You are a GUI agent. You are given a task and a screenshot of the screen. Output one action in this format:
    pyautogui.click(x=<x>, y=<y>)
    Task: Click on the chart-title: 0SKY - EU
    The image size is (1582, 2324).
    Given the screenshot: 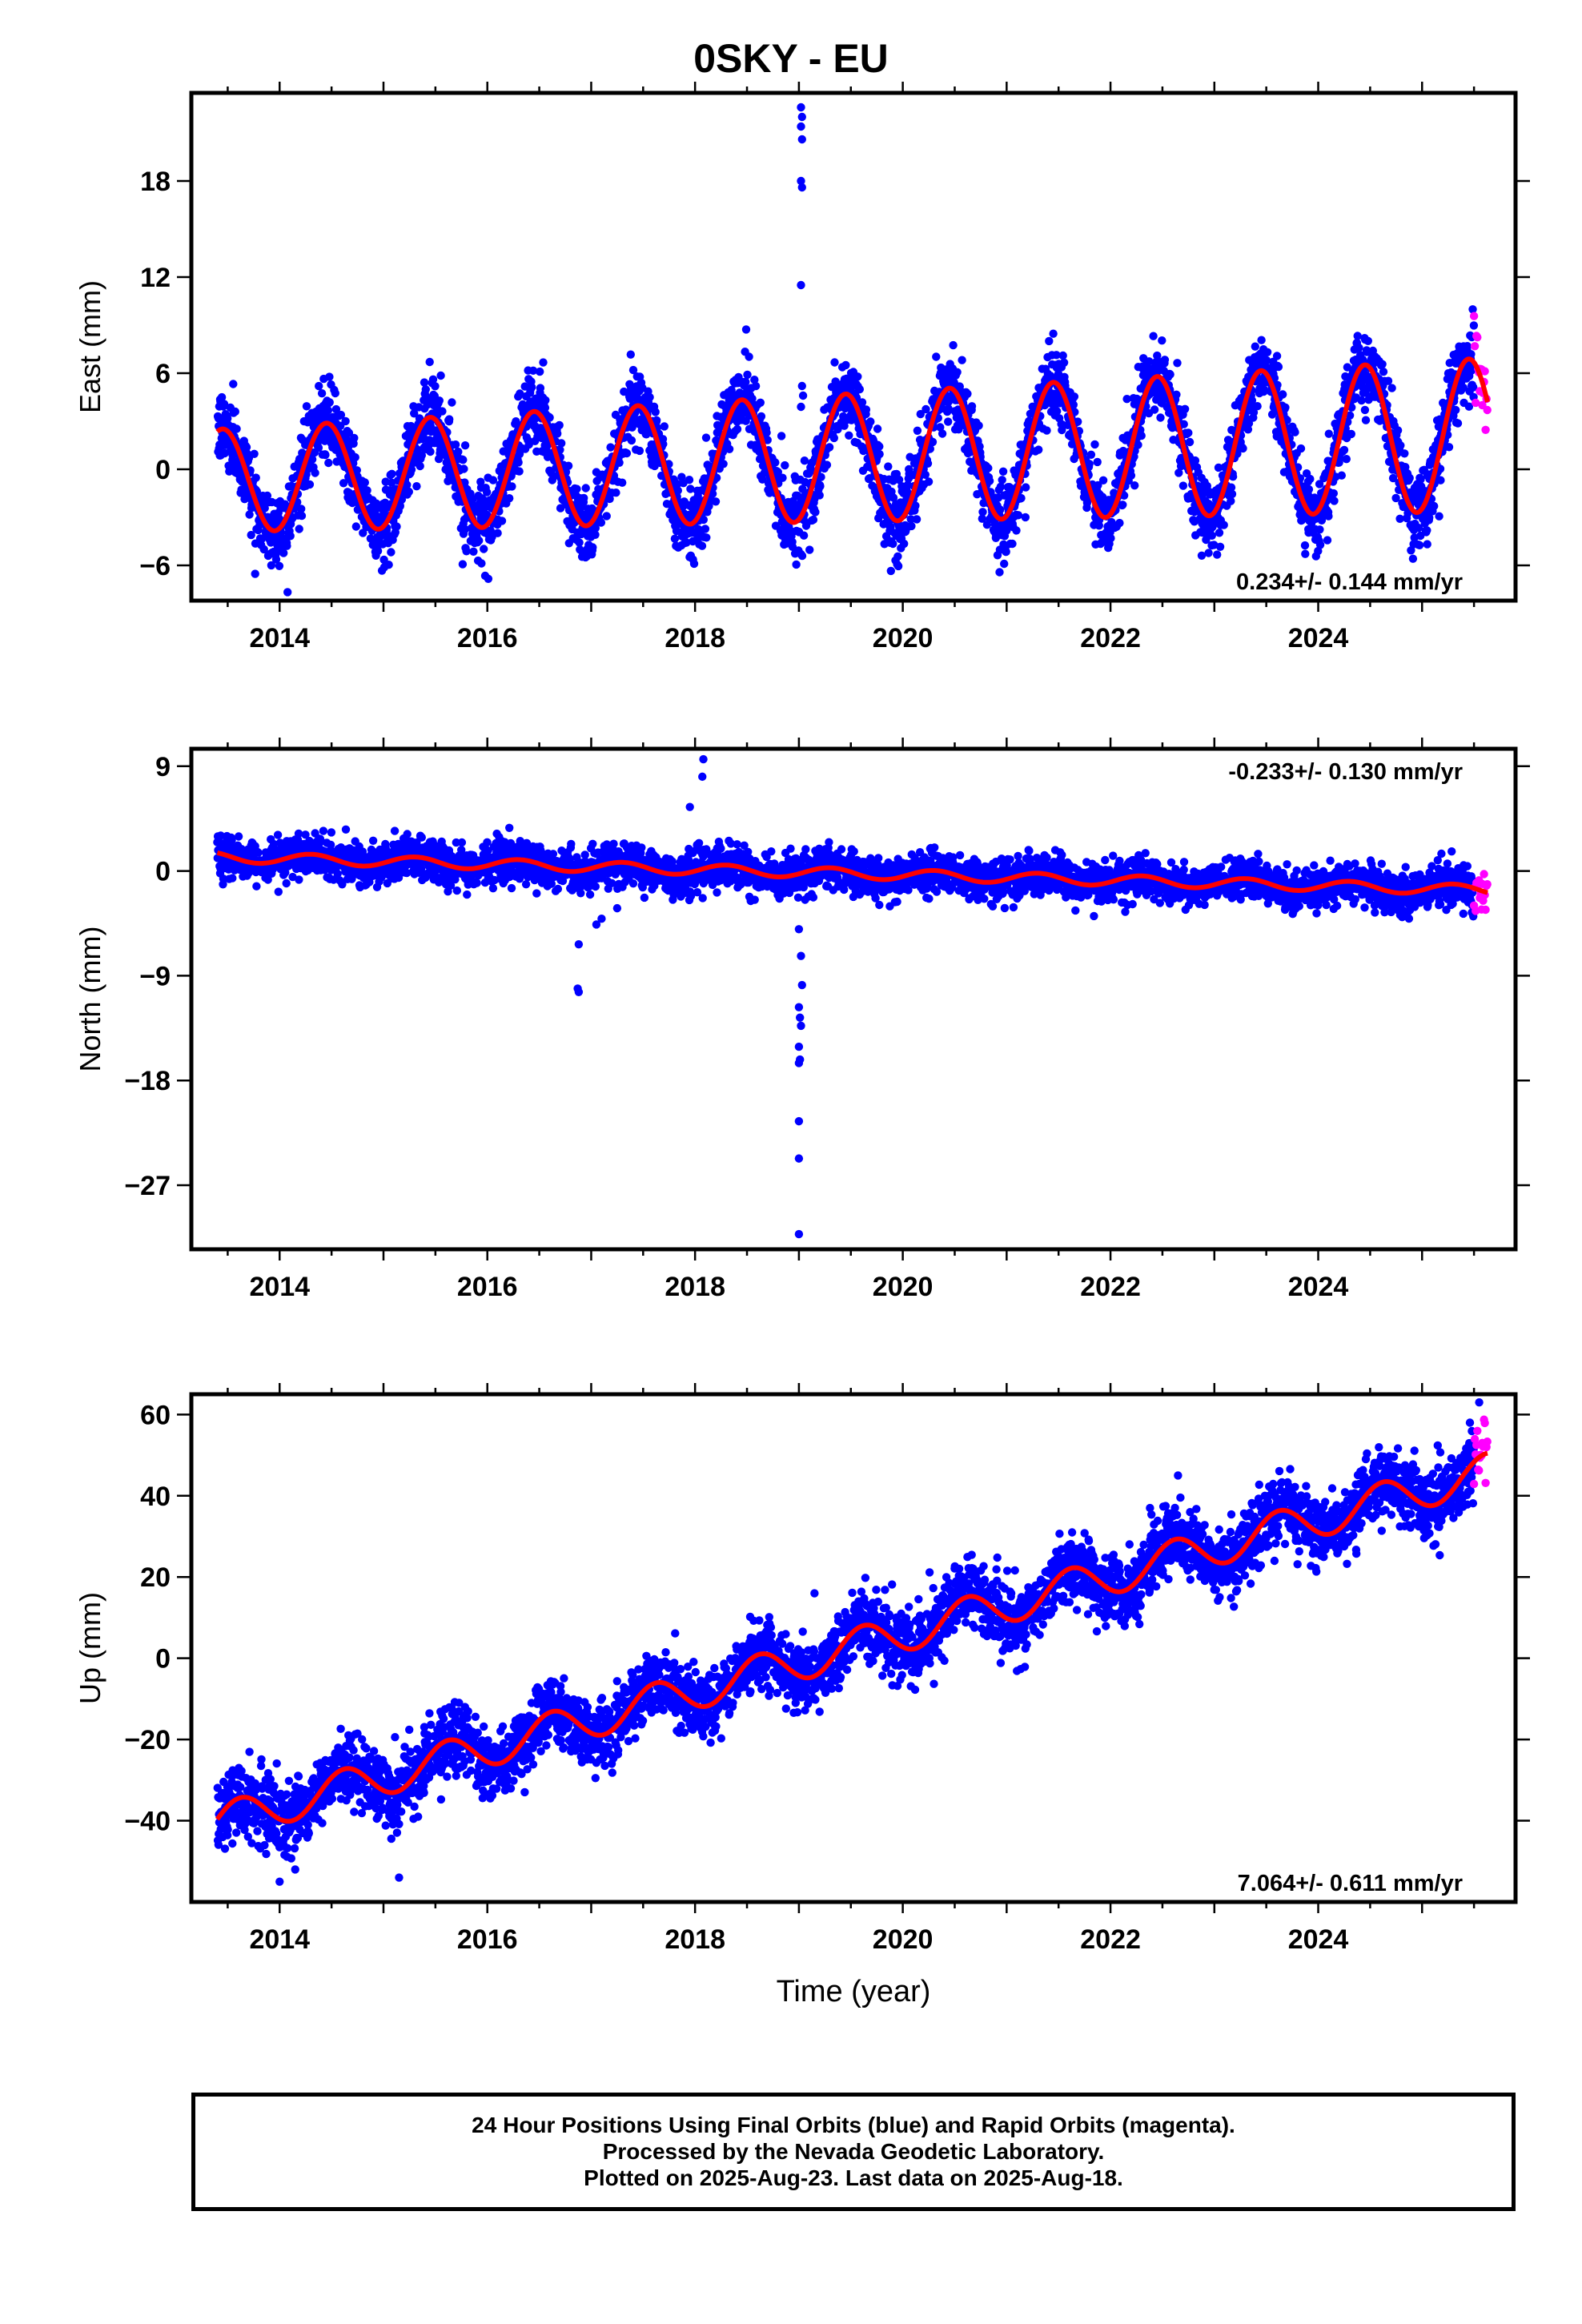 What is the action you would take?
    pyautogui.click(x=791, y=58)
    